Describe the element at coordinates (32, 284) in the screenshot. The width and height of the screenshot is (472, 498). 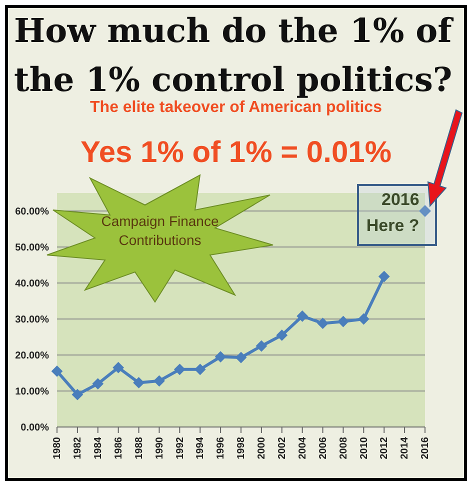
I see `y-tick-label: 40.00%` at that location.